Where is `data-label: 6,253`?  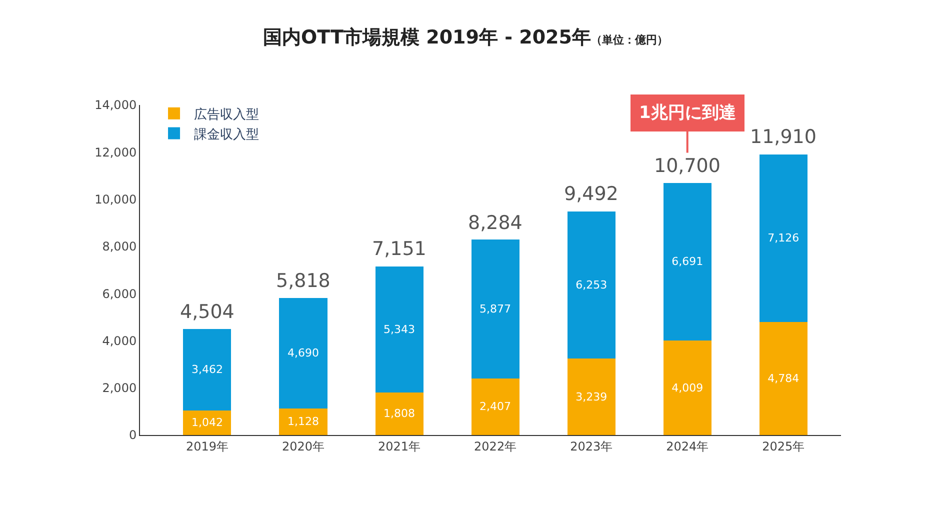 data-label: 6,253 is located at coordinates (592, 285).